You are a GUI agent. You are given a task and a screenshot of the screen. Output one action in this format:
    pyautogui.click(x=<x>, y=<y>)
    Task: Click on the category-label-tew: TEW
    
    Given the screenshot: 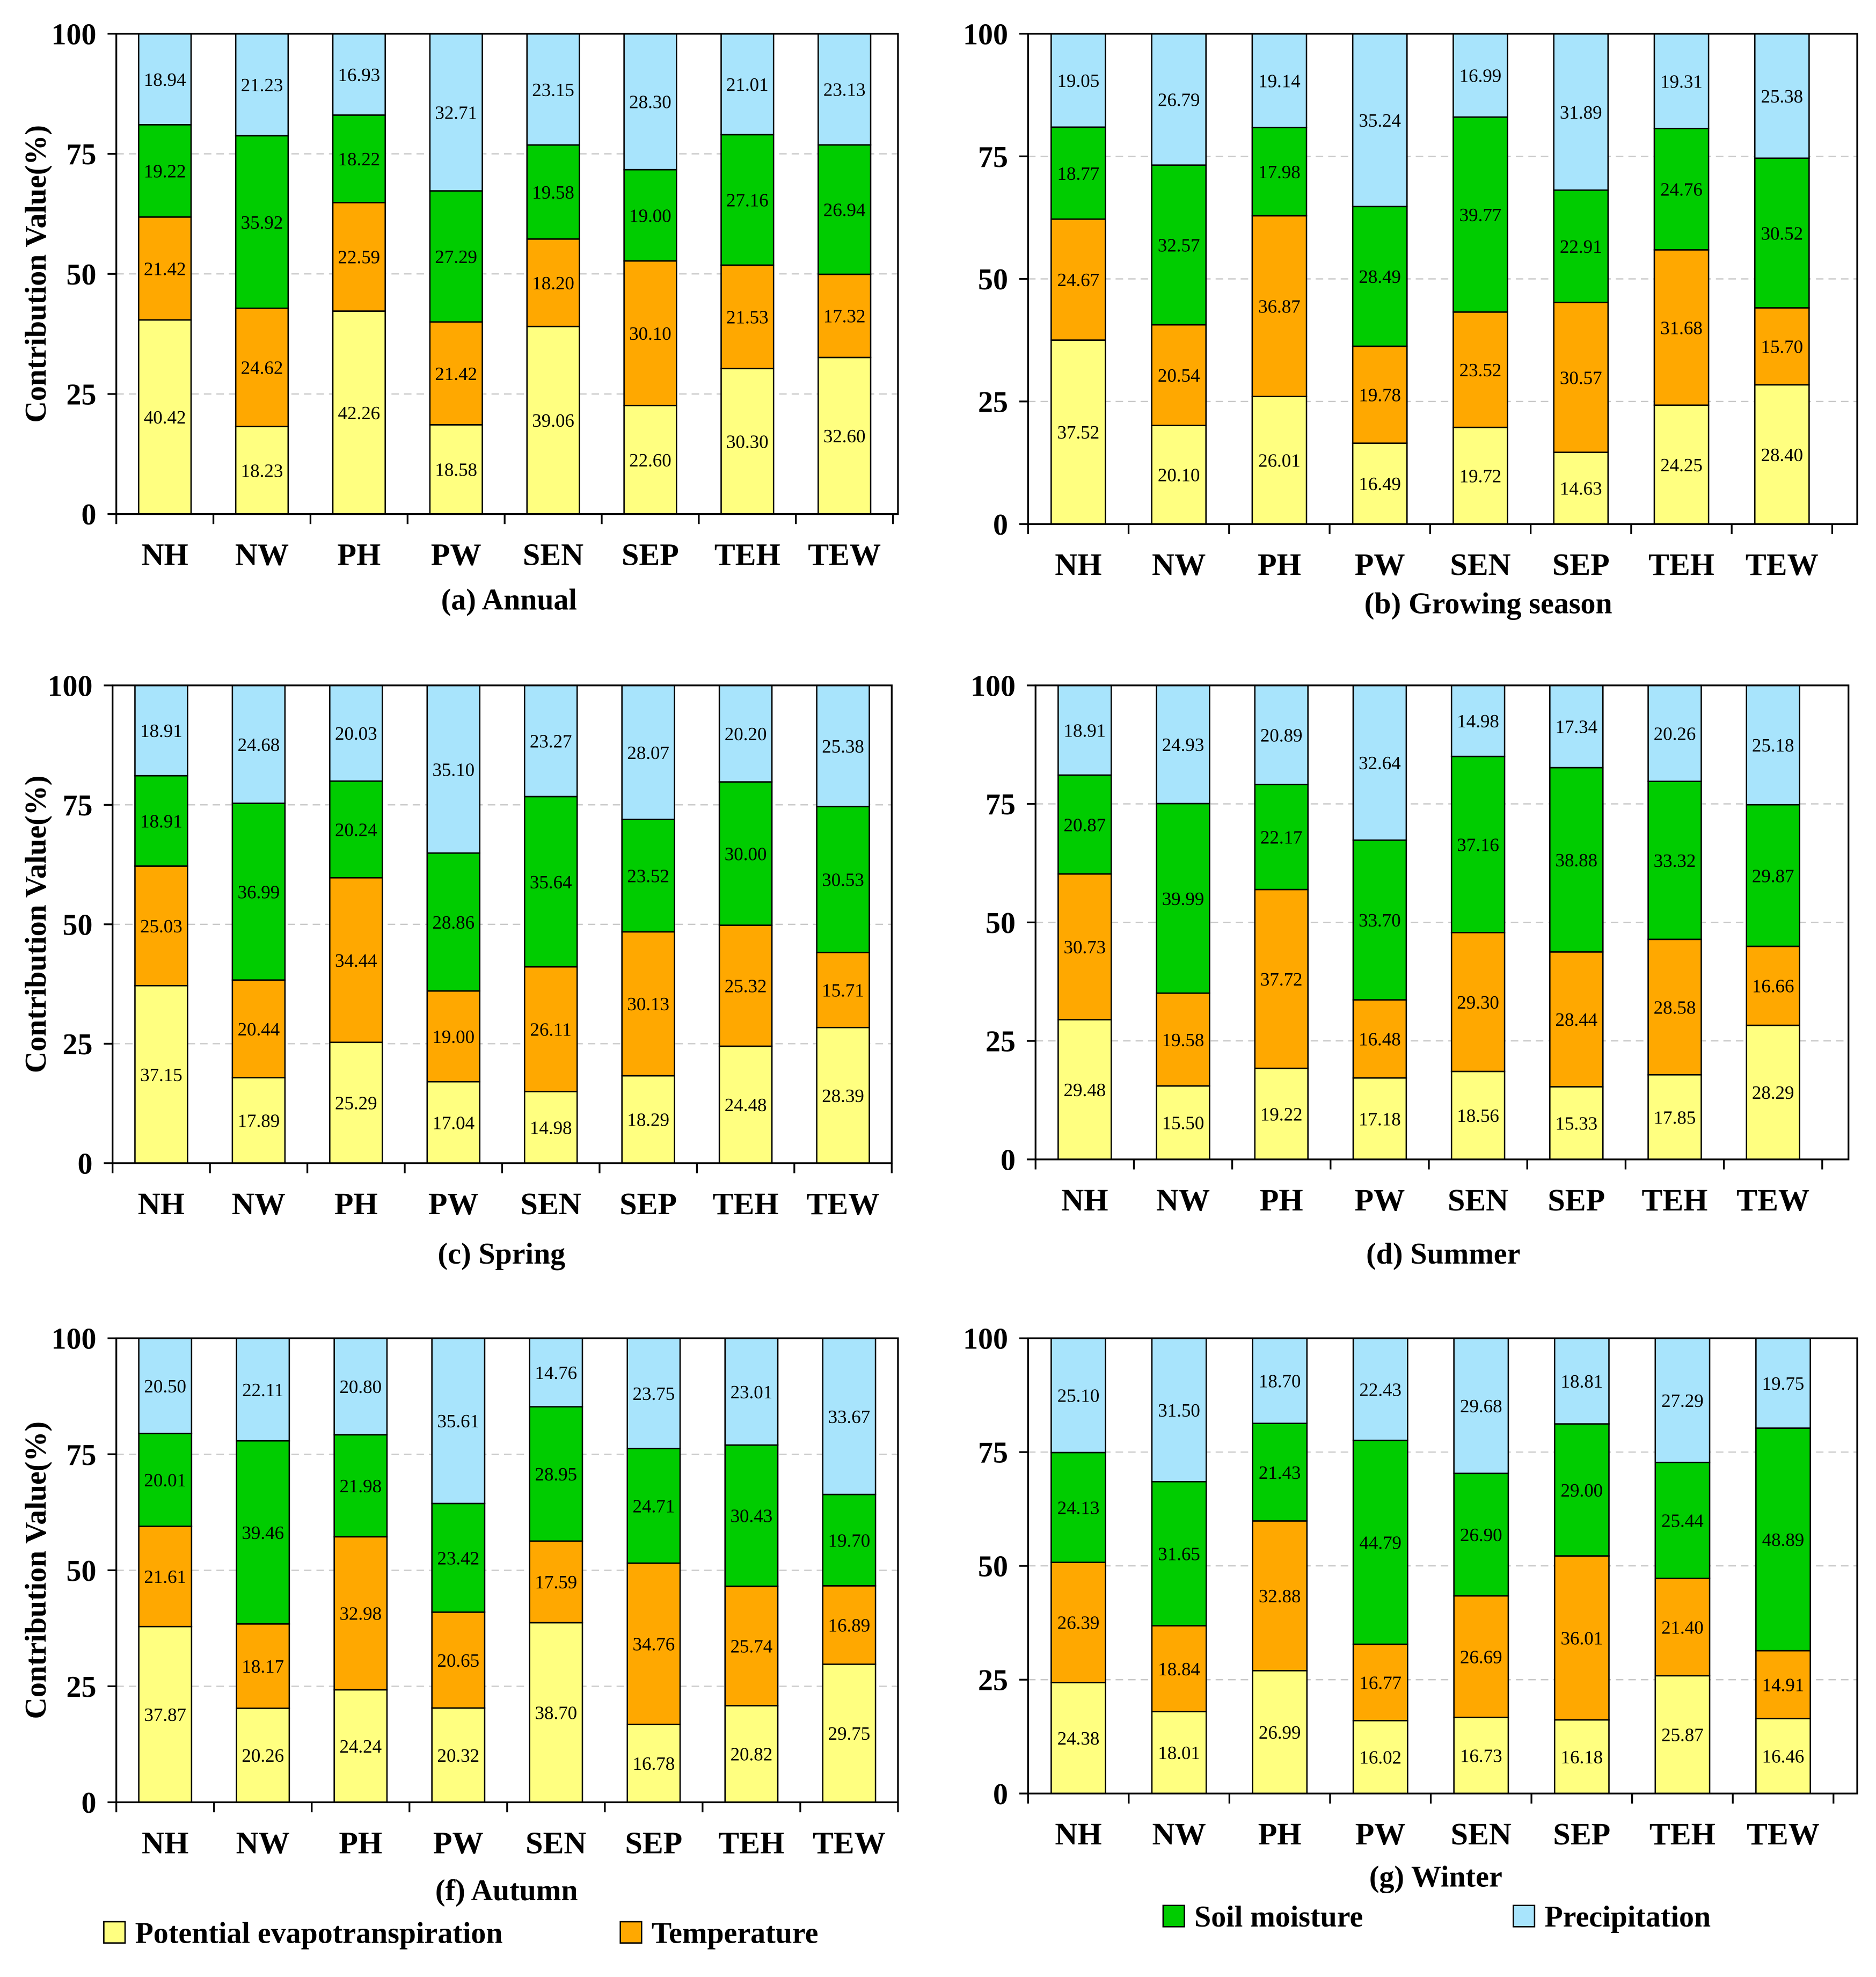 What is the action you would take?
    pyautogui.click(x=1784, y=1833)
    